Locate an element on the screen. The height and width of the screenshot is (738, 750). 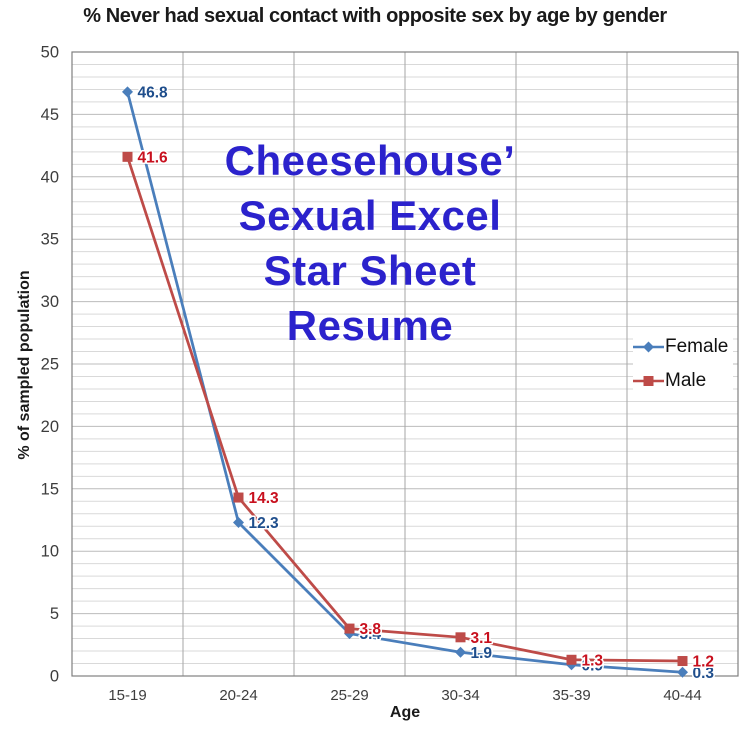
y-tick-label: 45 is located at coordinates (50, 115).